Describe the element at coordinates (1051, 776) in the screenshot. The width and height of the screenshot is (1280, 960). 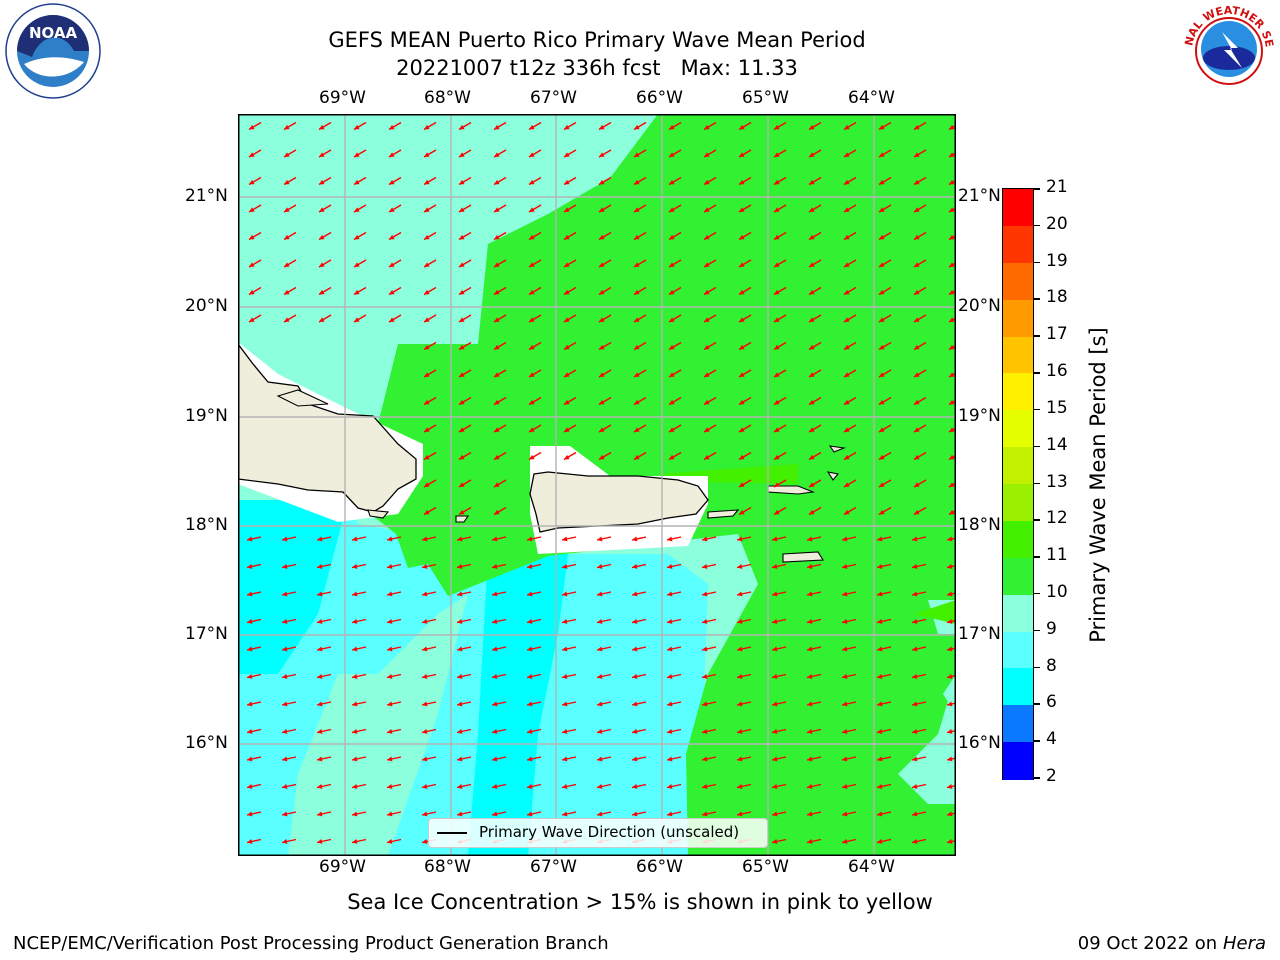
I see `colorbar-tick-label: 2` at that location.